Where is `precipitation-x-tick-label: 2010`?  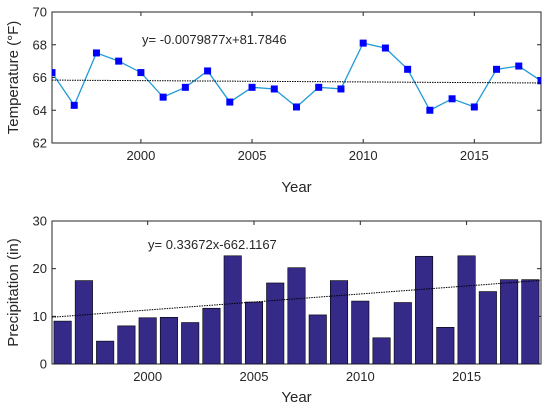
precipitation-x-tick-label: 2010 is located at coordinates (360, 376).